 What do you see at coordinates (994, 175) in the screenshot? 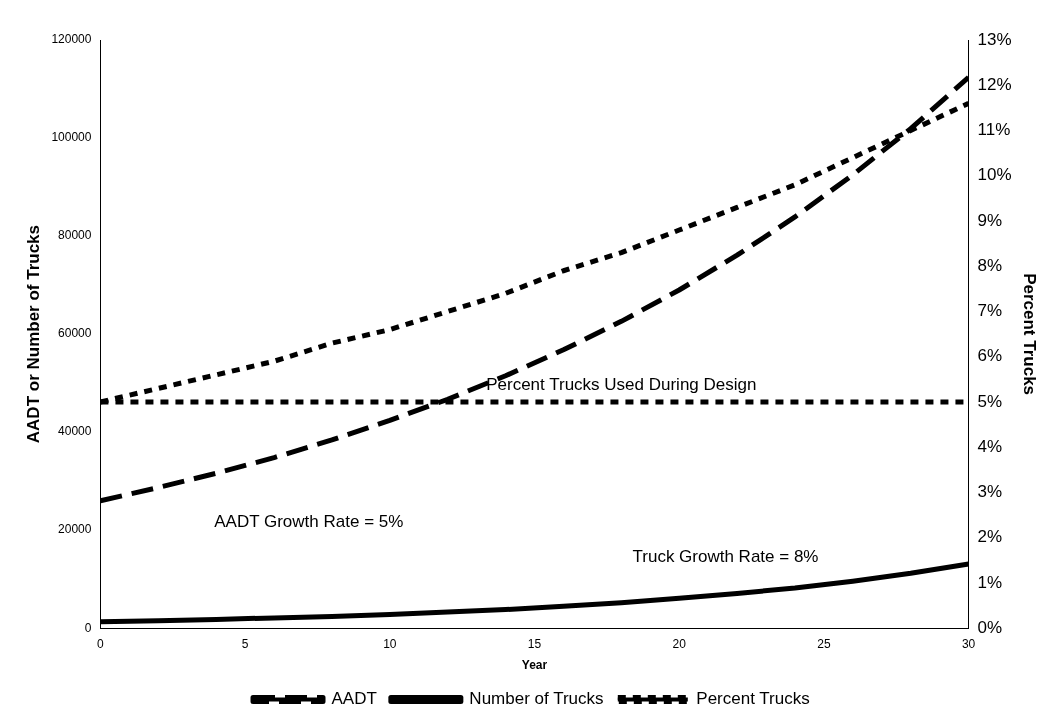
I see `y2-tick-label: 10%` at bounding box center [994, 175].